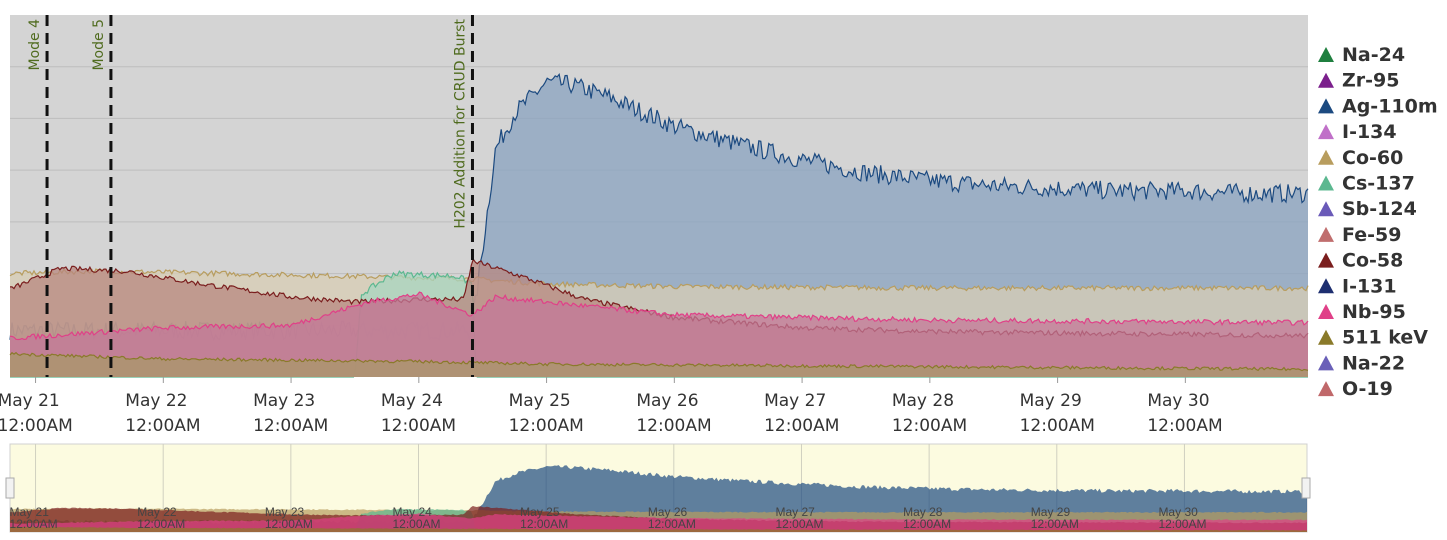 This screenshot has width=1447, height=540. Describe the element at coordinates (413, 512) in the screenshot. I see `navigator-tick-label: May 24` at that location.